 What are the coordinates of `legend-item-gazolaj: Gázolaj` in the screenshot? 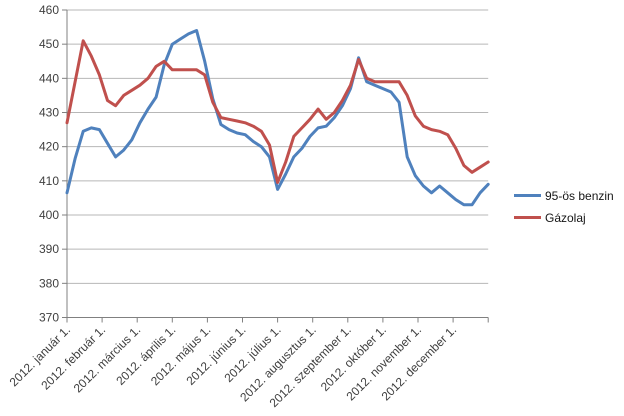 It's located at (564, 217).